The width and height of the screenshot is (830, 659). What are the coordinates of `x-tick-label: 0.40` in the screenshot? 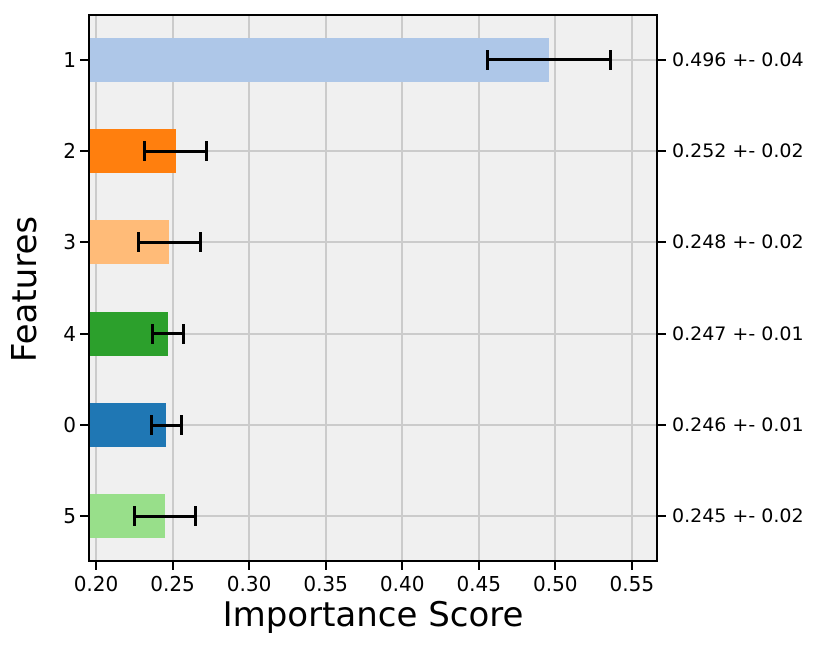 It's located at (402, 584).